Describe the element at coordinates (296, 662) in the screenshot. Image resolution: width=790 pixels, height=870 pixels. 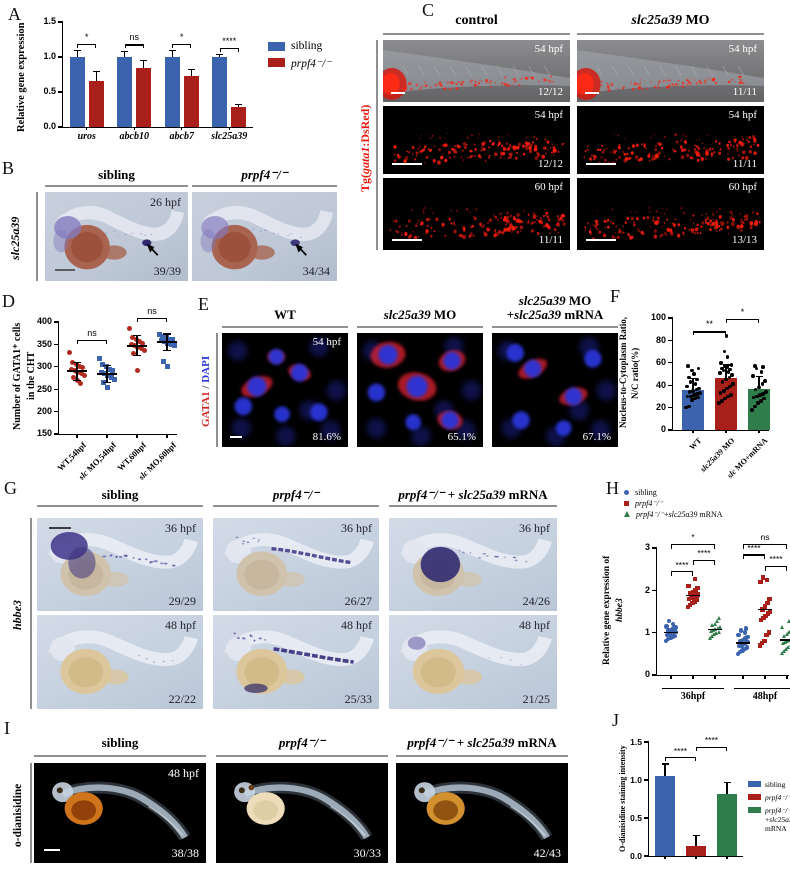
I see `embryo-hbbe3-mutant-48hpf: 48 hpf 25/33` at that location.